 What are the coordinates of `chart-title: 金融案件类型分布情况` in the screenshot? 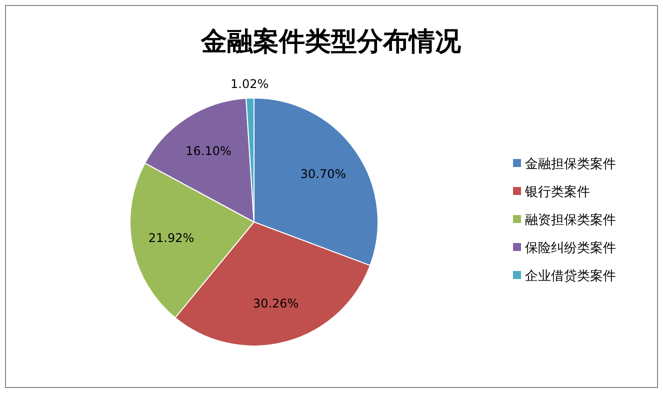 It's located at (331, 42).